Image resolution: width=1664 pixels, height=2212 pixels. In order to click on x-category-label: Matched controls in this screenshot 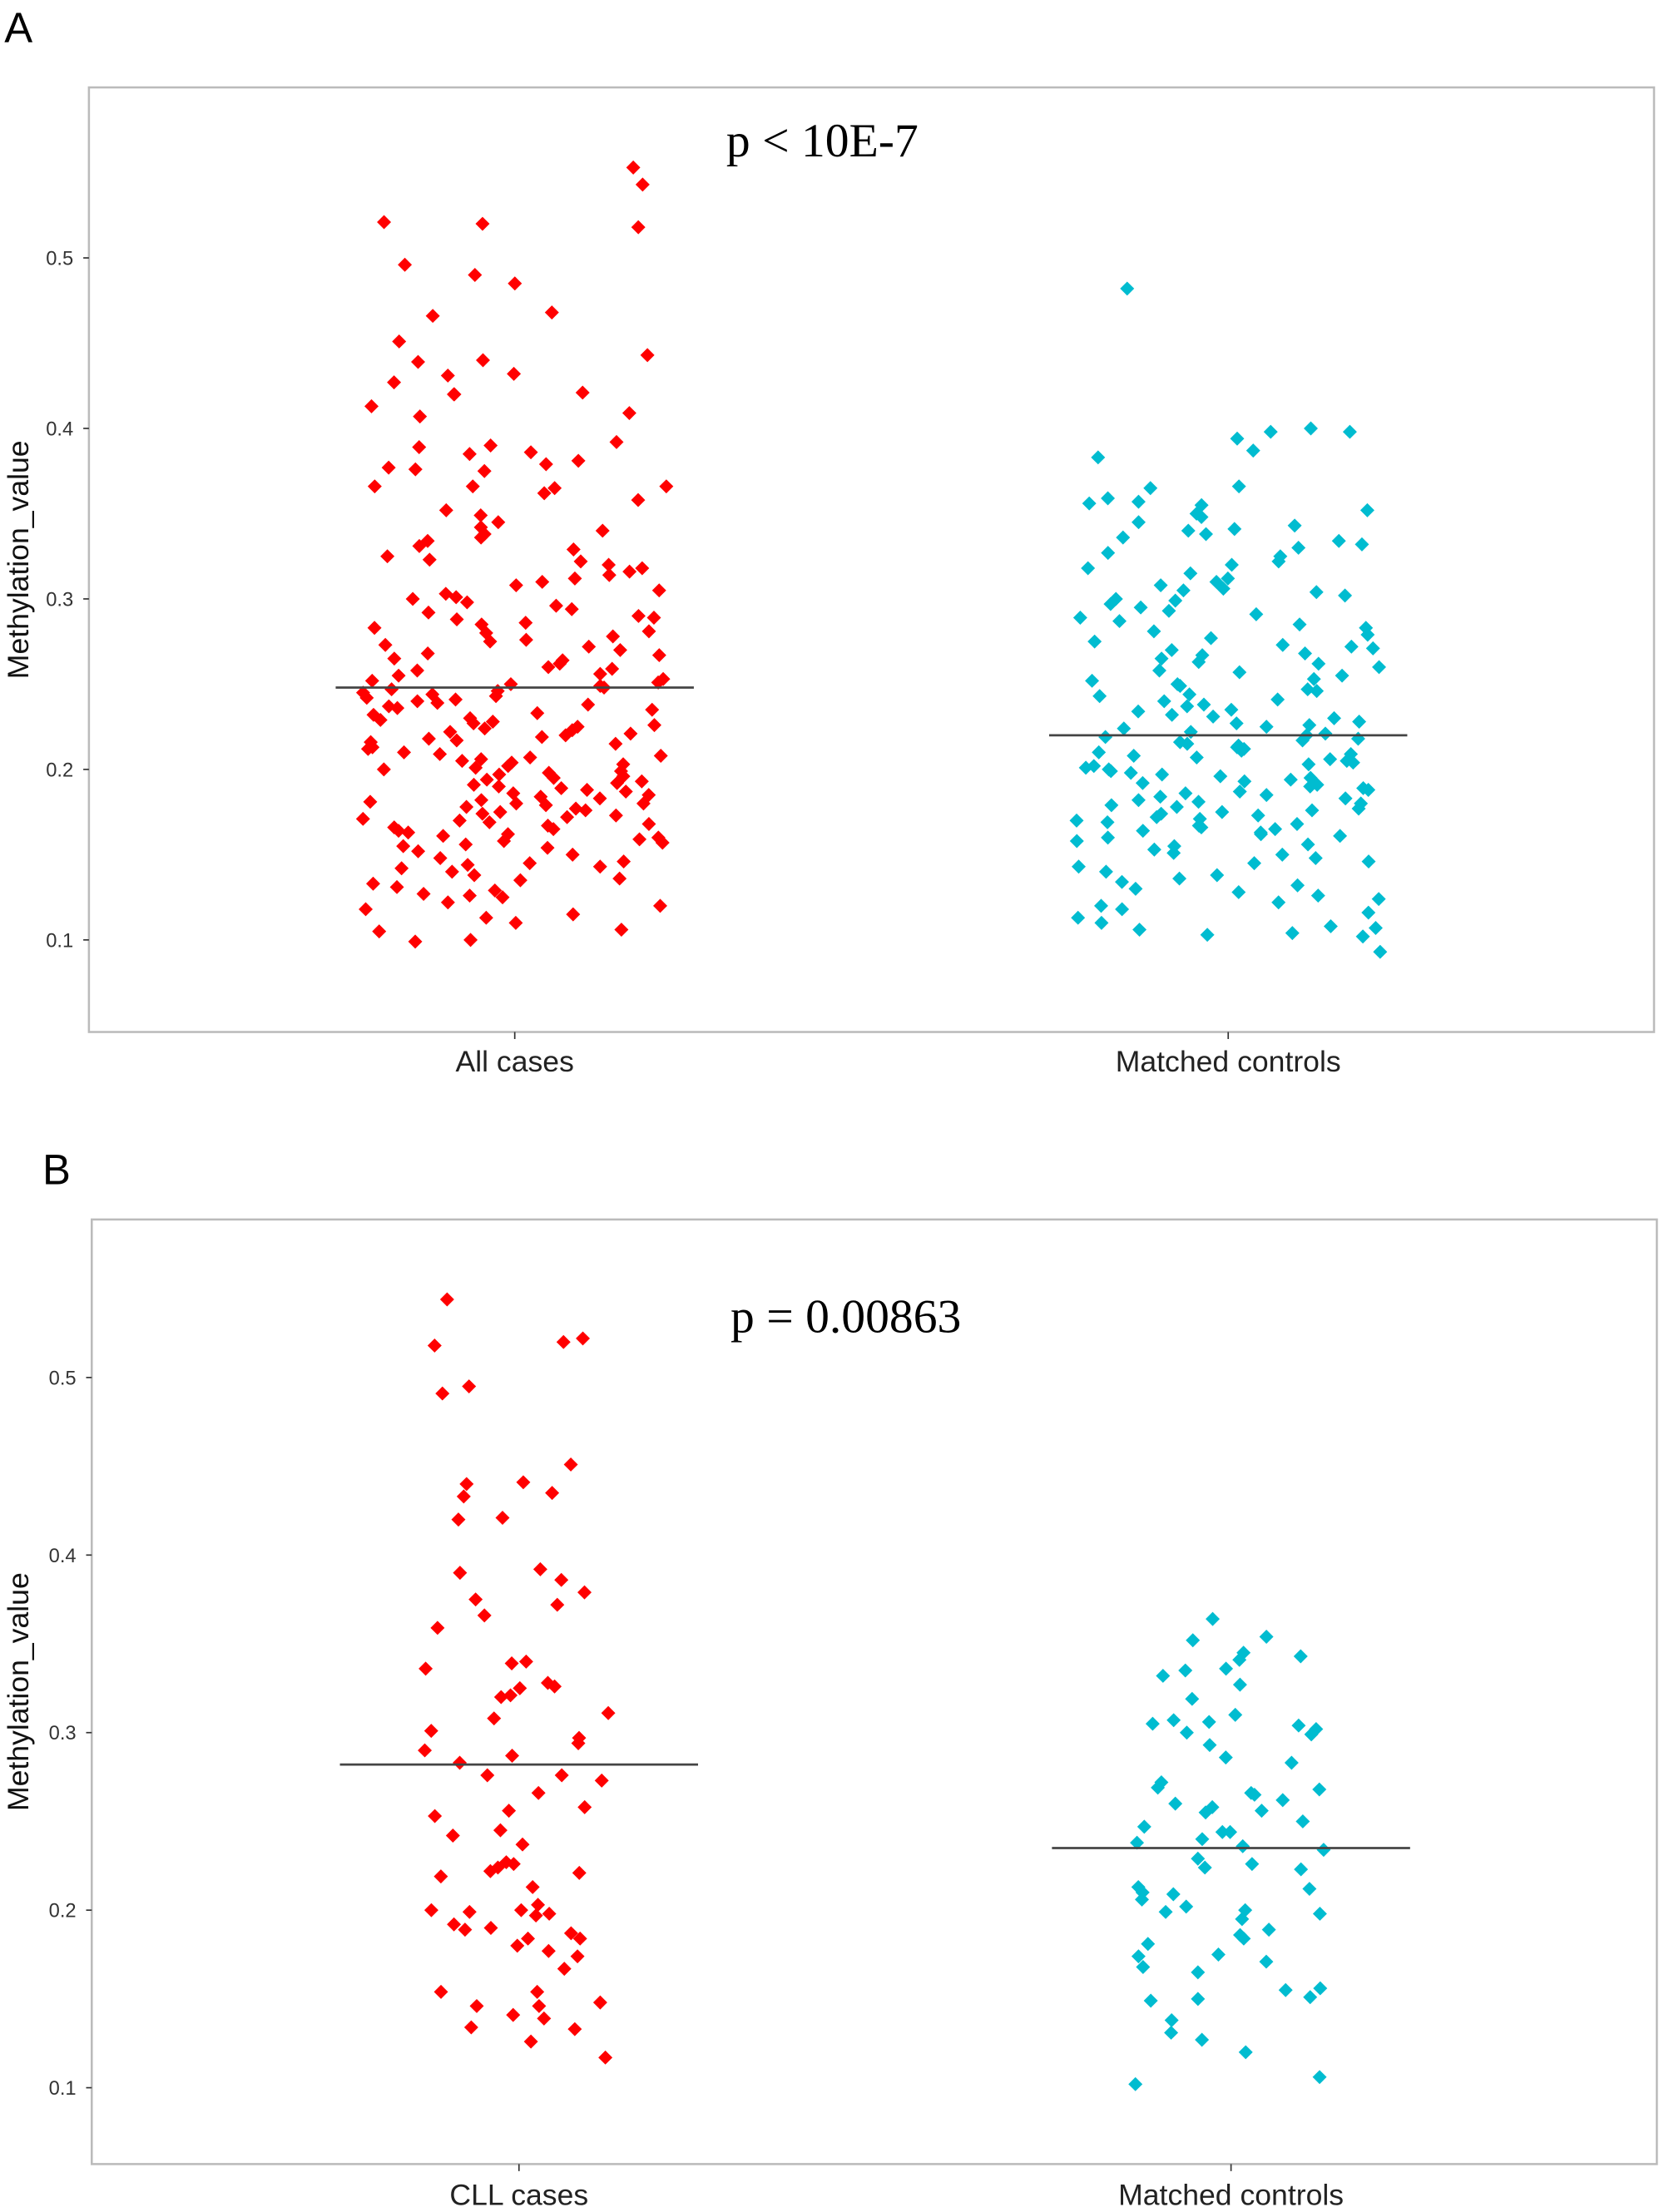, I will do `click(1231, 2195)`.